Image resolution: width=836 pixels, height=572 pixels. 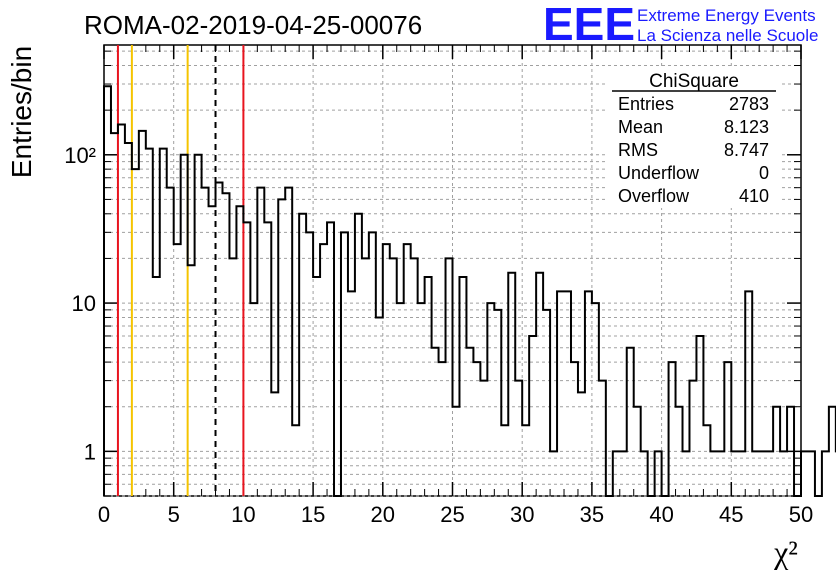 What do you see at coordinates (452, 514) in the screenshot?
I see `x-tick-label: 25` at bounding box center [452, 514].